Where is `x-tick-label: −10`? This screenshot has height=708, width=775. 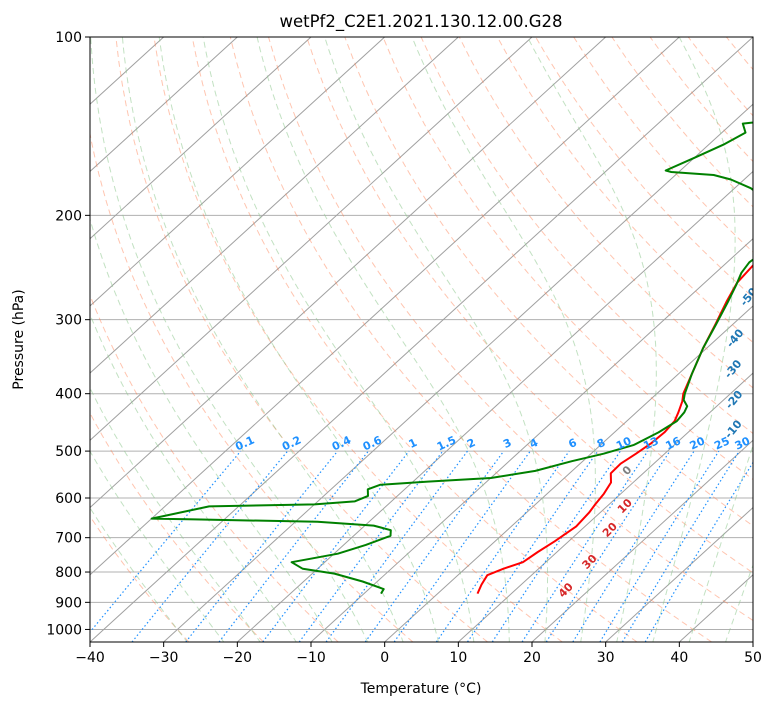 x-tick-label: −10 is located at coordinates (311, 658).